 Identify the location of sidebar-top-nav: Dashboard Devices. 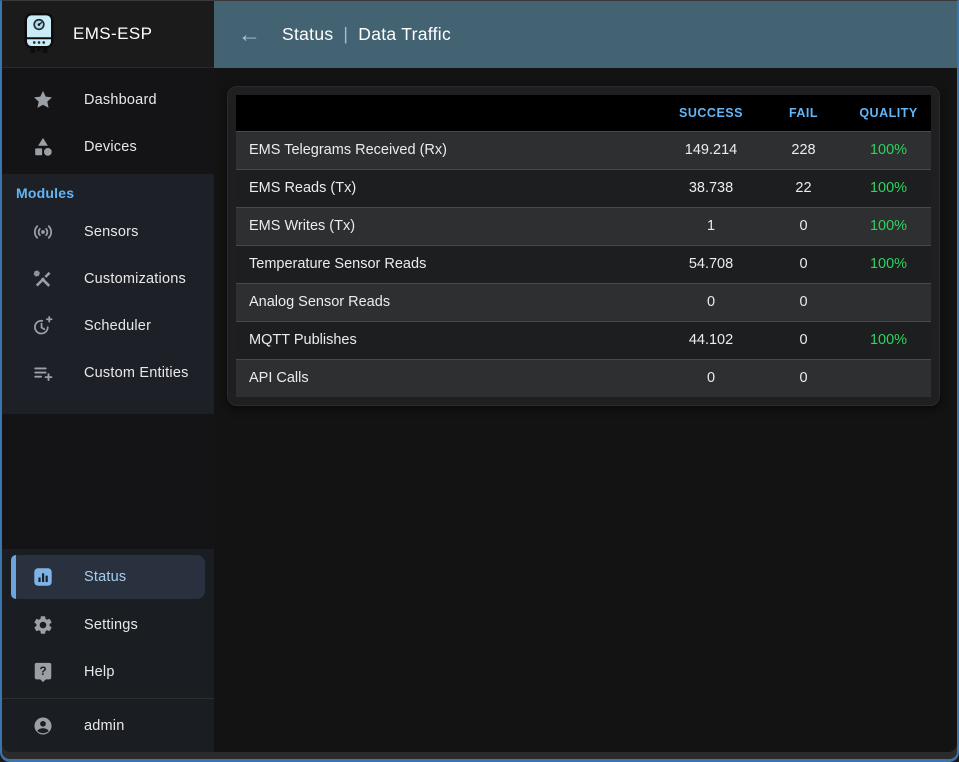
(108, 119).